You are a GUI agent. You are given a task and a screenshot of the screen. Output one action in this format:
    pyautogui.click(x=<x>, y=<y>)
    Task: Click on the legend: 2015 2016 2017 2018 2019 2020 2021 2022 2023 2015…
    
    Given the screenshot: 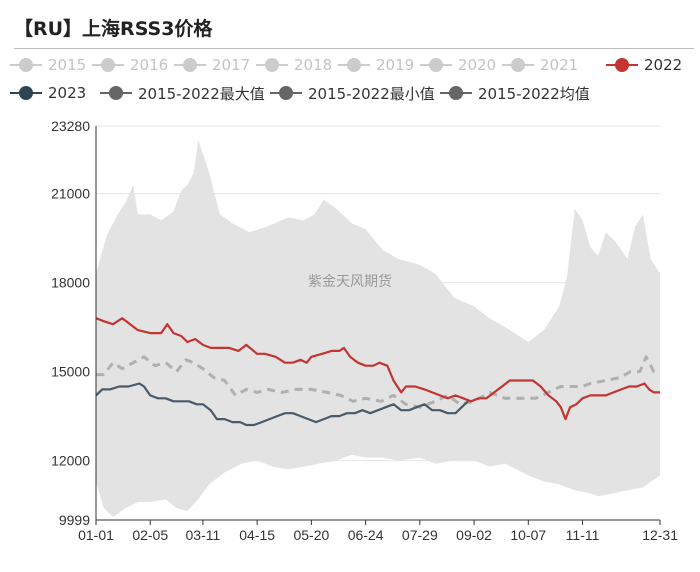 What is the action you would take?
    pyautogui.click(x=350, y=81)
    